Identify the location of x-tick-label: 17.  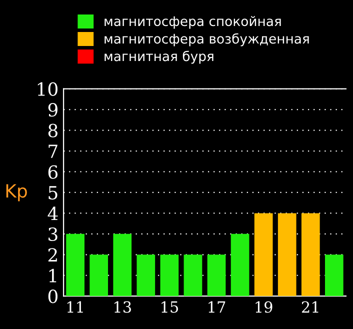
(217, 307).